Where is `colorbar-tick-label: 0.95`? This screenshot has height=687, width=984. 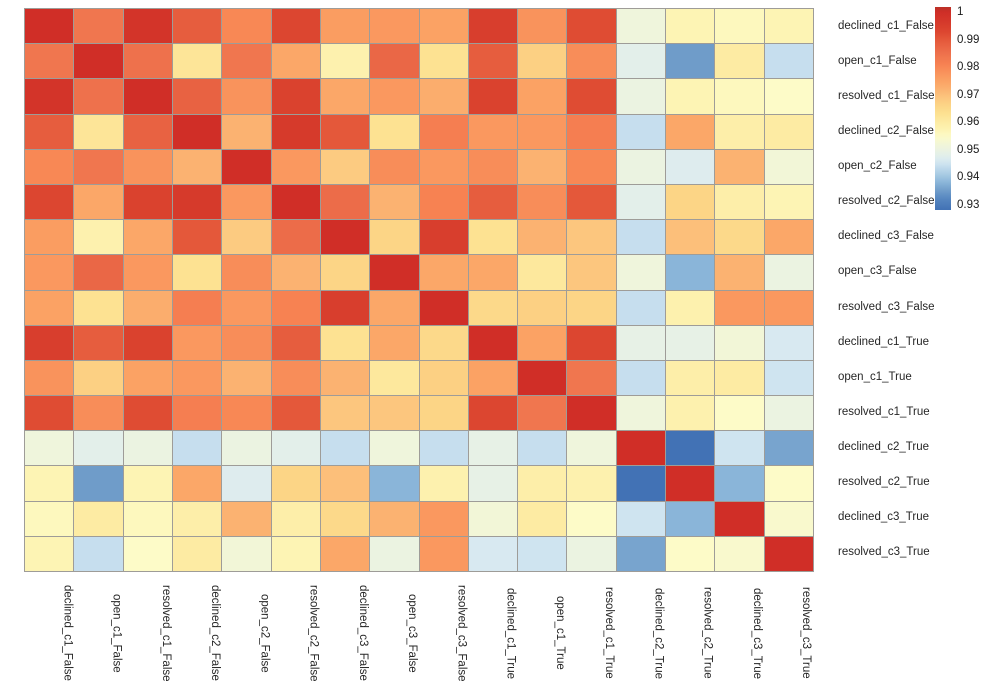 colorbar-tick-label: 0.95 is located at coordinates (968, 149).